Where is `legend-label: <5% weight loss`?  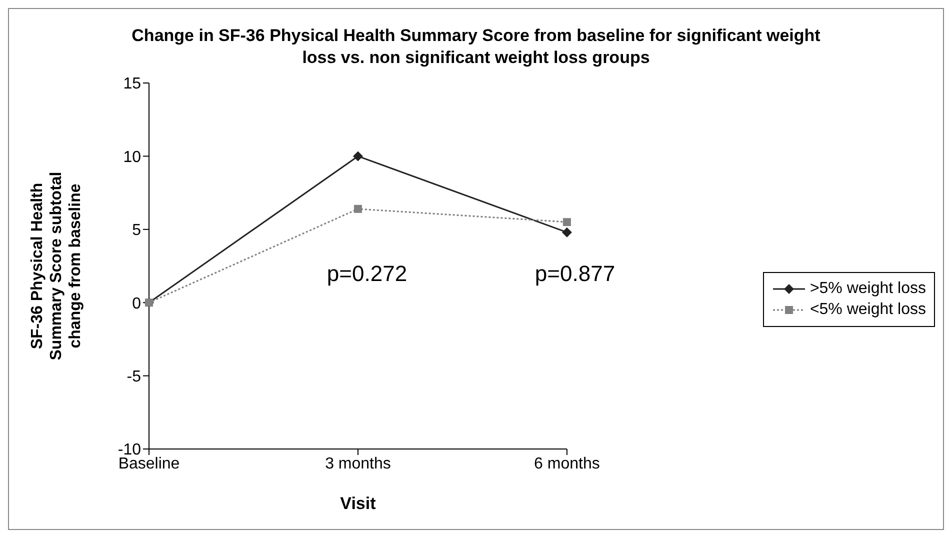 legend-label: <5% weight loss is located at coordinates (868, 309).